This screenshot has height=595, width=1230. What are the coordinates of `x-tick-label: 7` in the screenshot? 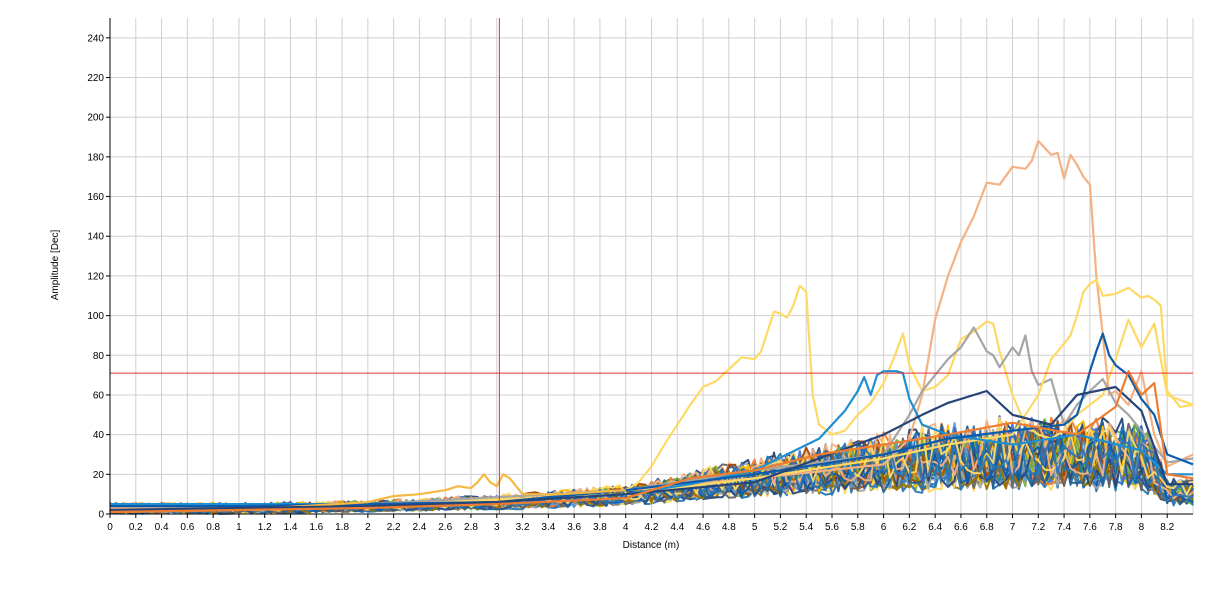 It's located at (1013, 527).